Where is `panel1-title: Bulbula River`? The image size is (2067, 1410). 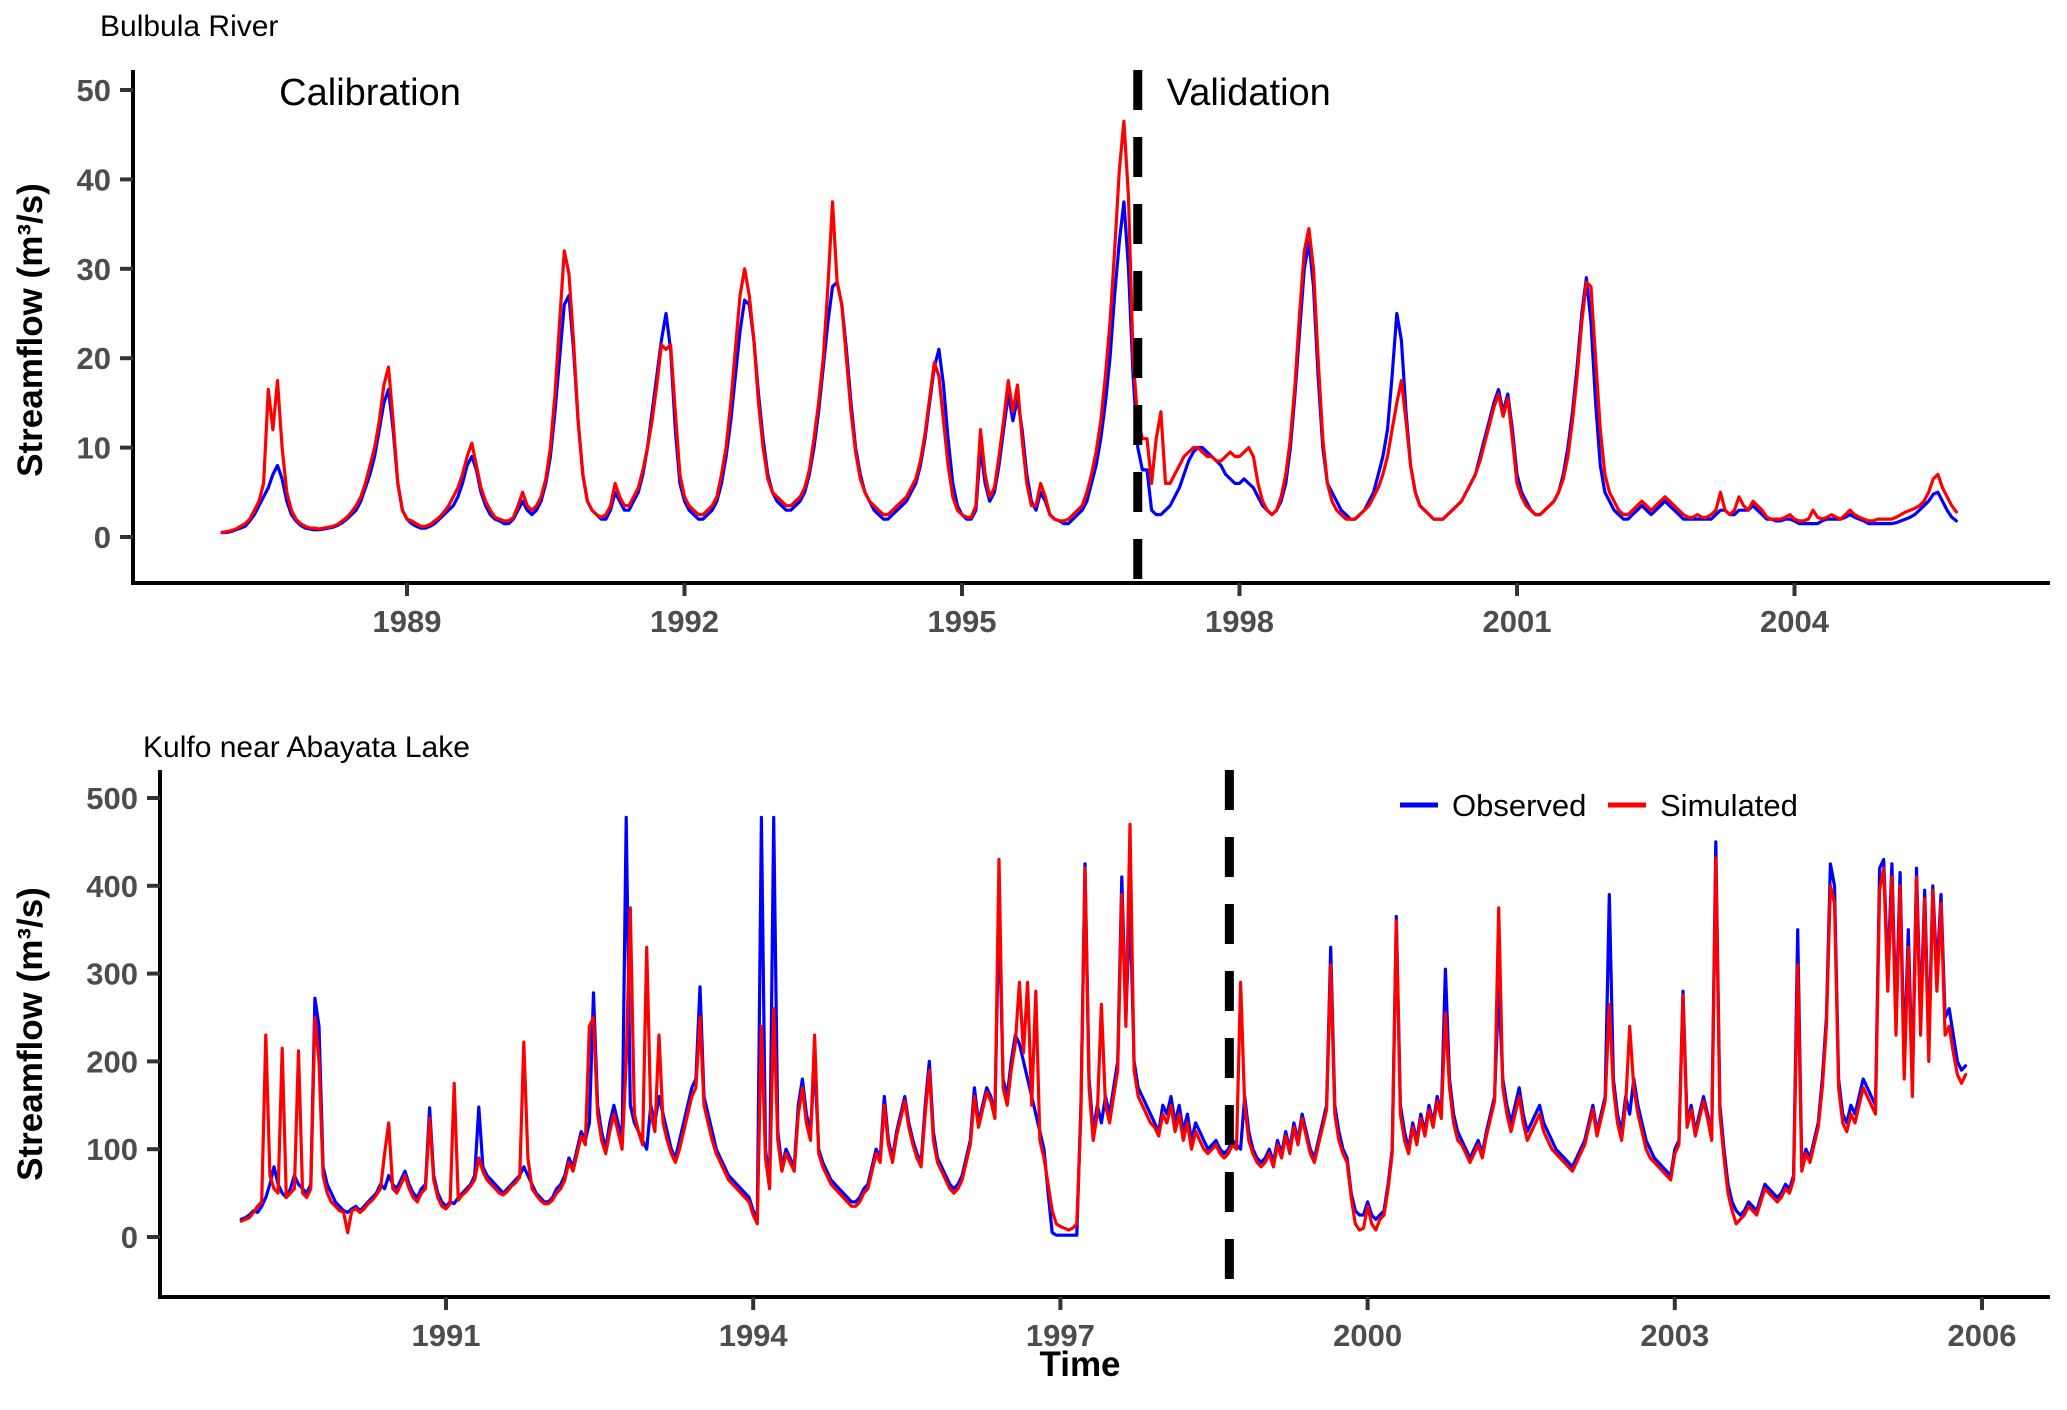 panel1-title: Bulbula River is located at coordinates (189, 26).